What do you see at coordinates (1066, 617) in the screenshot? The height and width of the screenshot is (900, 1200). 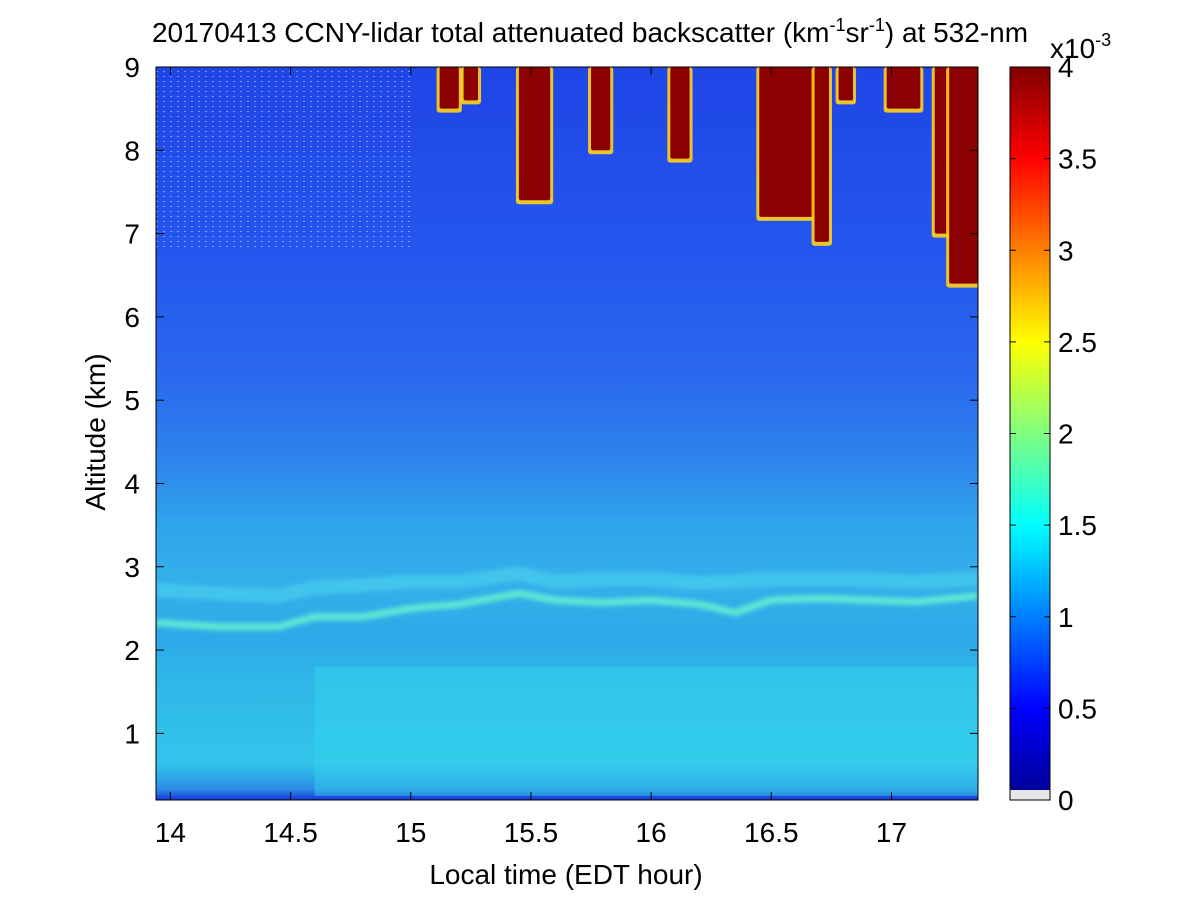 I see `colorbar-tick-label: 1` at bounding box center [1066, 617].